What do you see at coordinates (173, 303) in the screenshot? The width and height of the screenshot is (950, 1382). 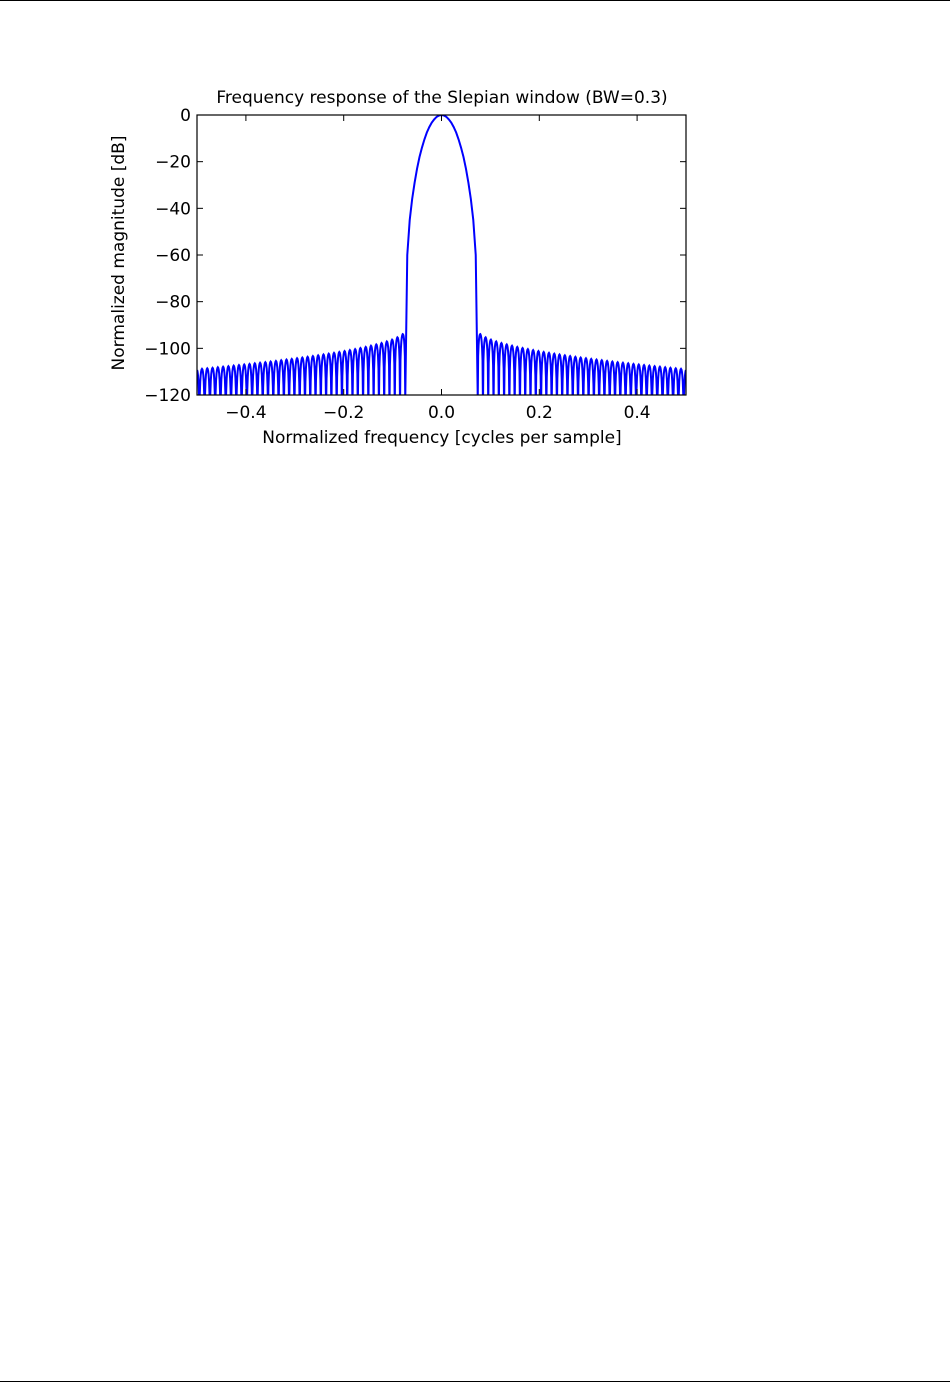 I see `y-tick-label: −80` at bounding box center [173, 303].